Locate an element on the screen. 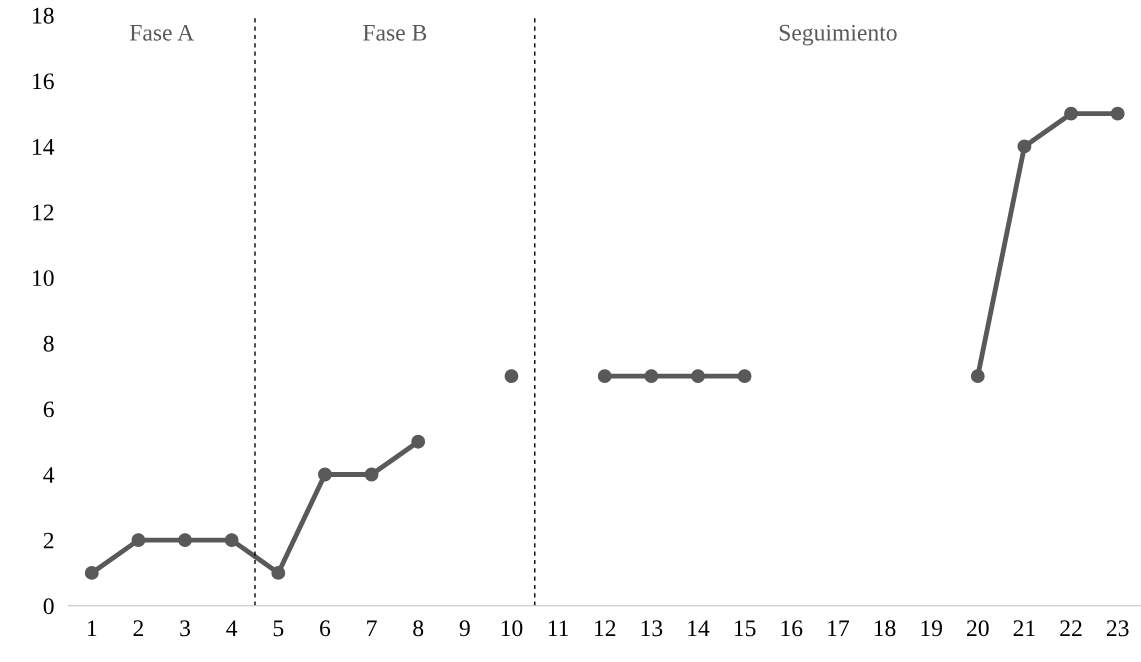  x-tick-label: 20 is located at coordinates (978, 628).